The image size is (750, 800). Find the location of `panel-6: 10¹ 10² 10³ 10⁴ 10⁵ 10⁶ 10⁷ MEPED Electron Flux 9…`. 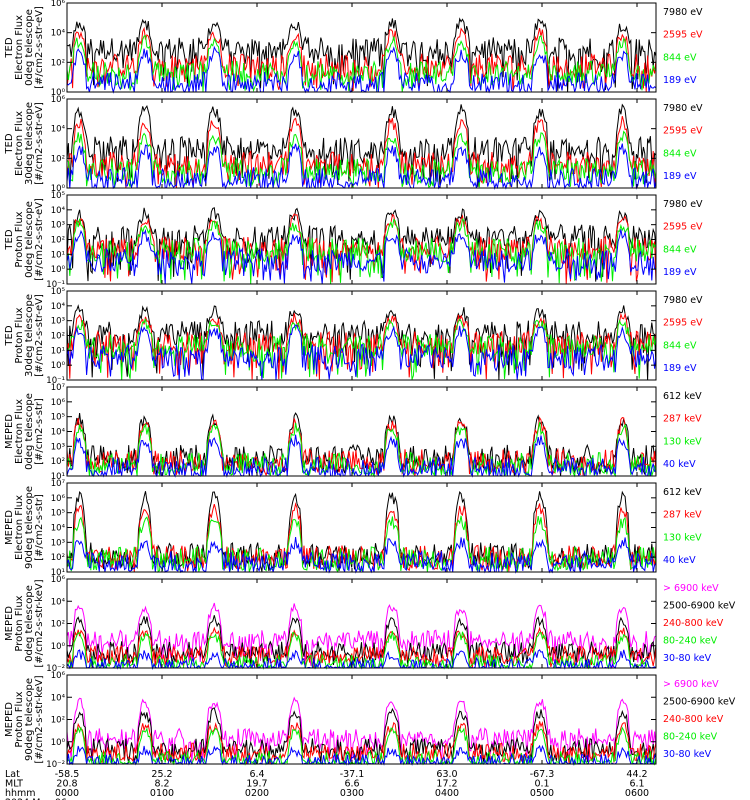

panel-6: 10¹ 10² 10³ 10⁴ 10⁵ 10⁶ 10⁷ MEPED Electron Flux 9… is located at coordinates (353, 528).